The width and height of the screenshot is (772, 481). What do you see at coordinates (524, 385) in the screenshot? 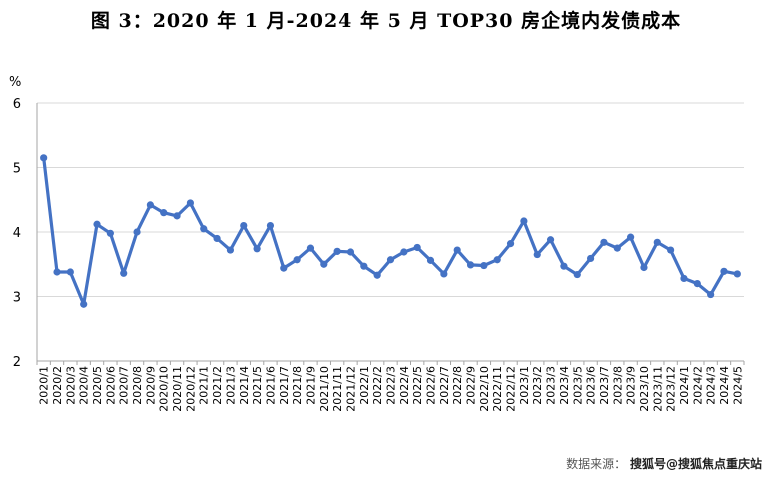
I see `x-tick-label: 2023/1` at bounding box center [524, 385].